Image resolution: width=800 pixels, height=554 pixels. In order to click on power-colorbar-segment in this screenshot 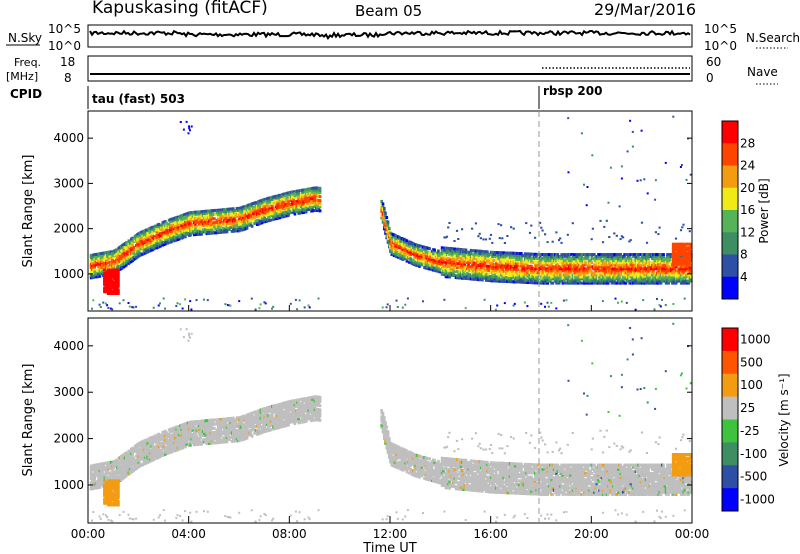, I will do `click(730, 154)`.